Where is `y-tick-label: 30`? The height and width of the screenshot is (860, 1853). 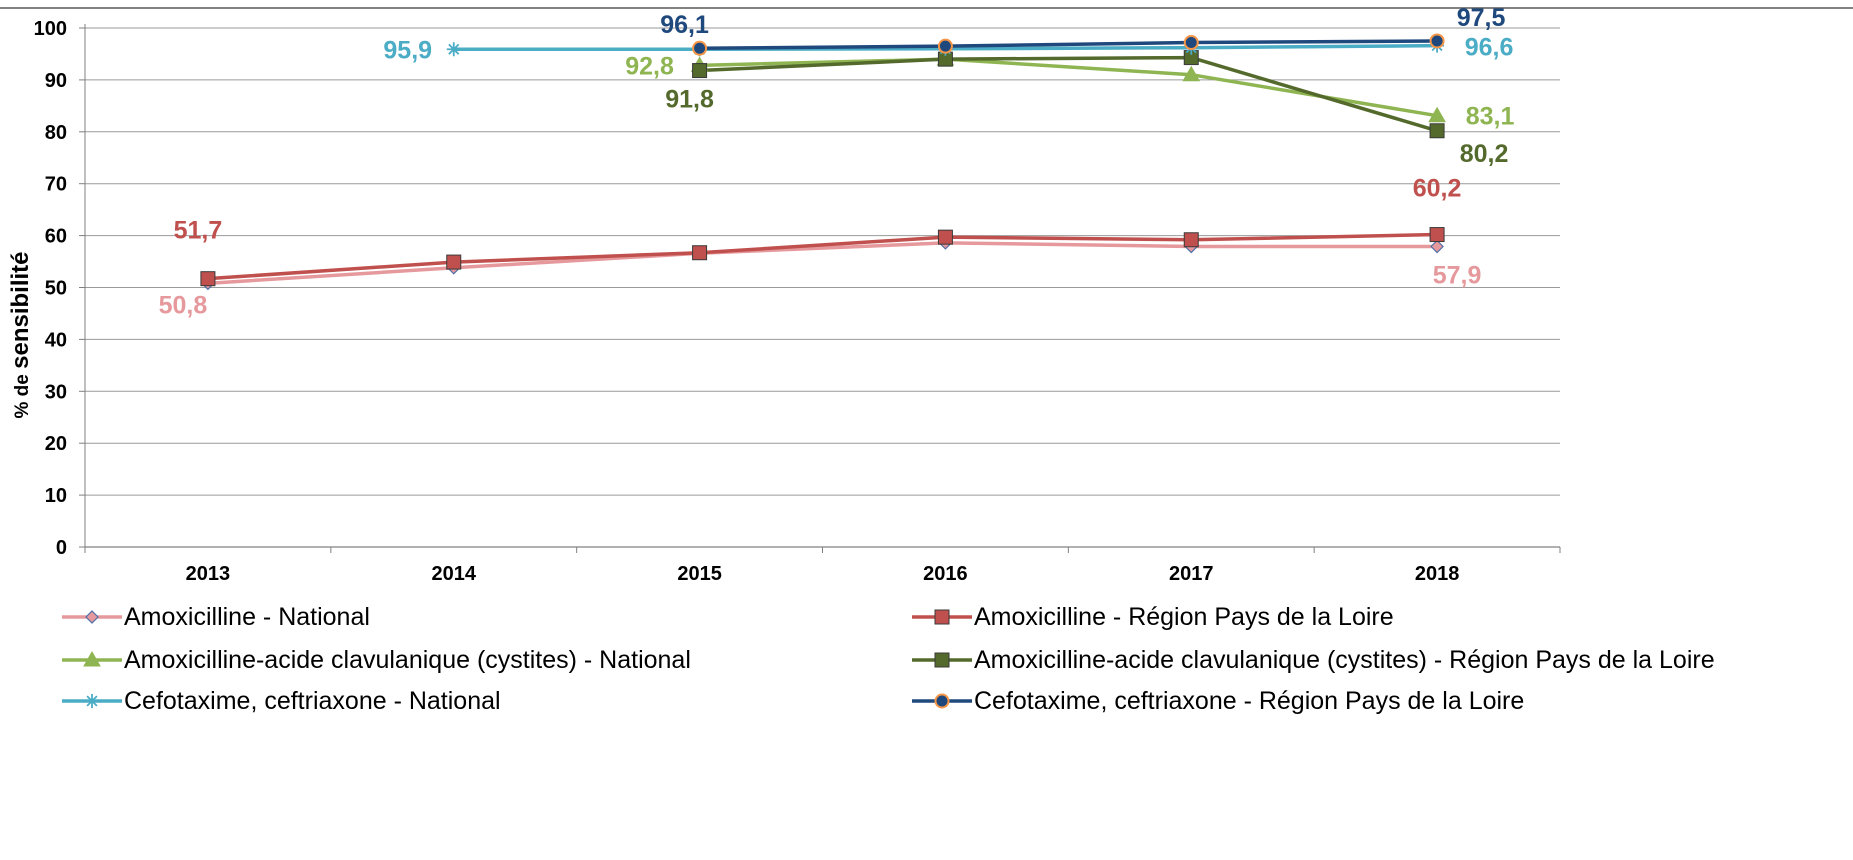 y-tick-label: 30 is located at coordinates (56, 392).